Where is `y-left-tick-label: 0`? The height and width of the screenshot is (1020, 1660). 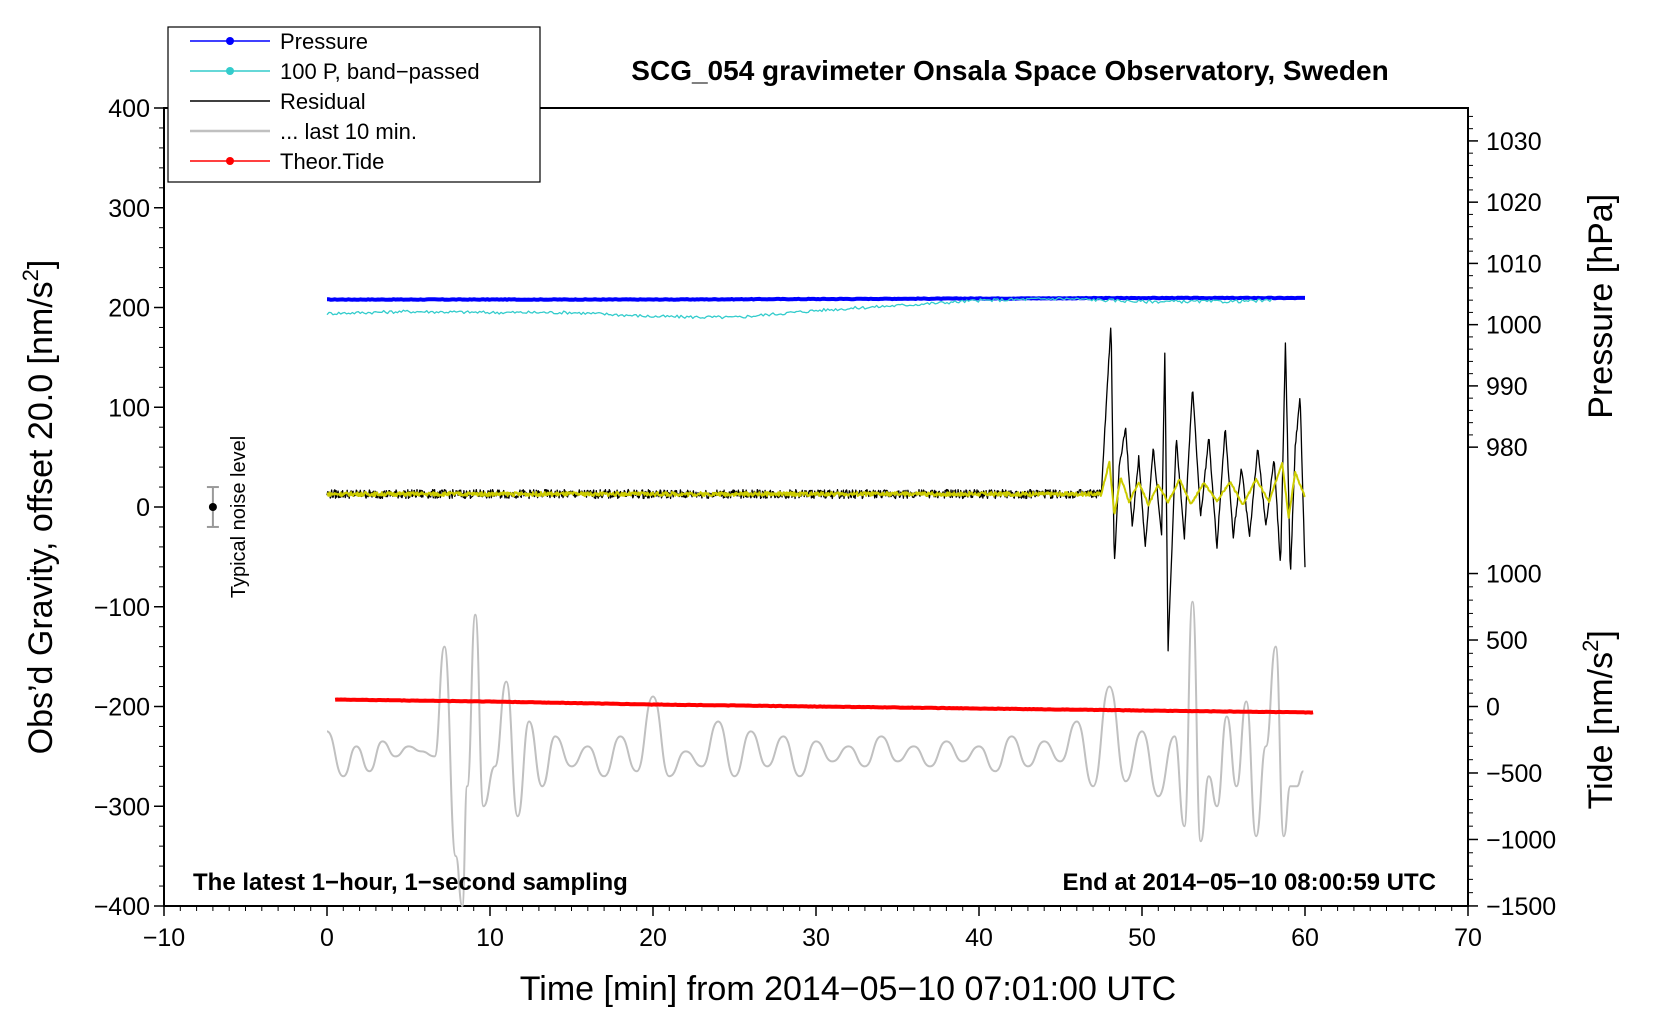
y-left-tick-label: 0 is located at coordinates (143, 508).